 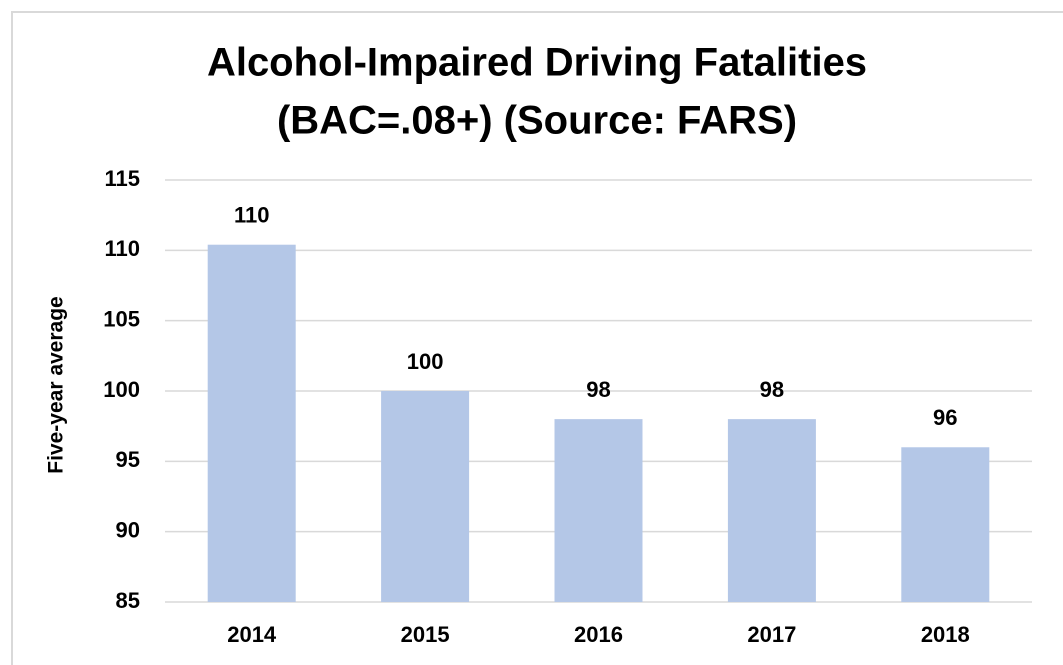 I want to click on data-label: 96, so click(x=945, y=417).